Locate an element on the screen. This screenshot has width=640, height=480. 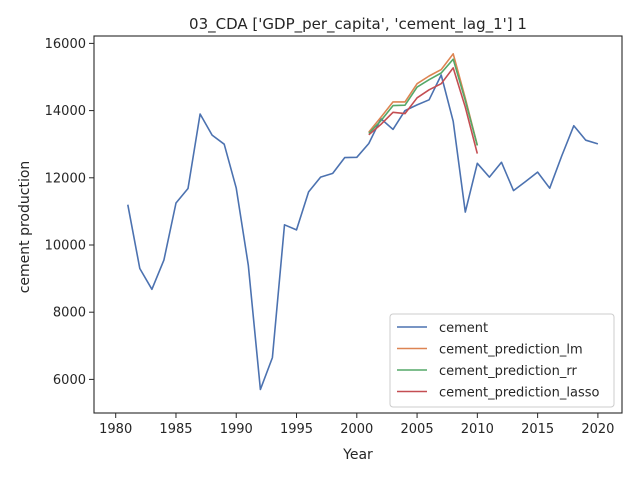
y-tick-label: 6000 is located at coordinates (69, 380).